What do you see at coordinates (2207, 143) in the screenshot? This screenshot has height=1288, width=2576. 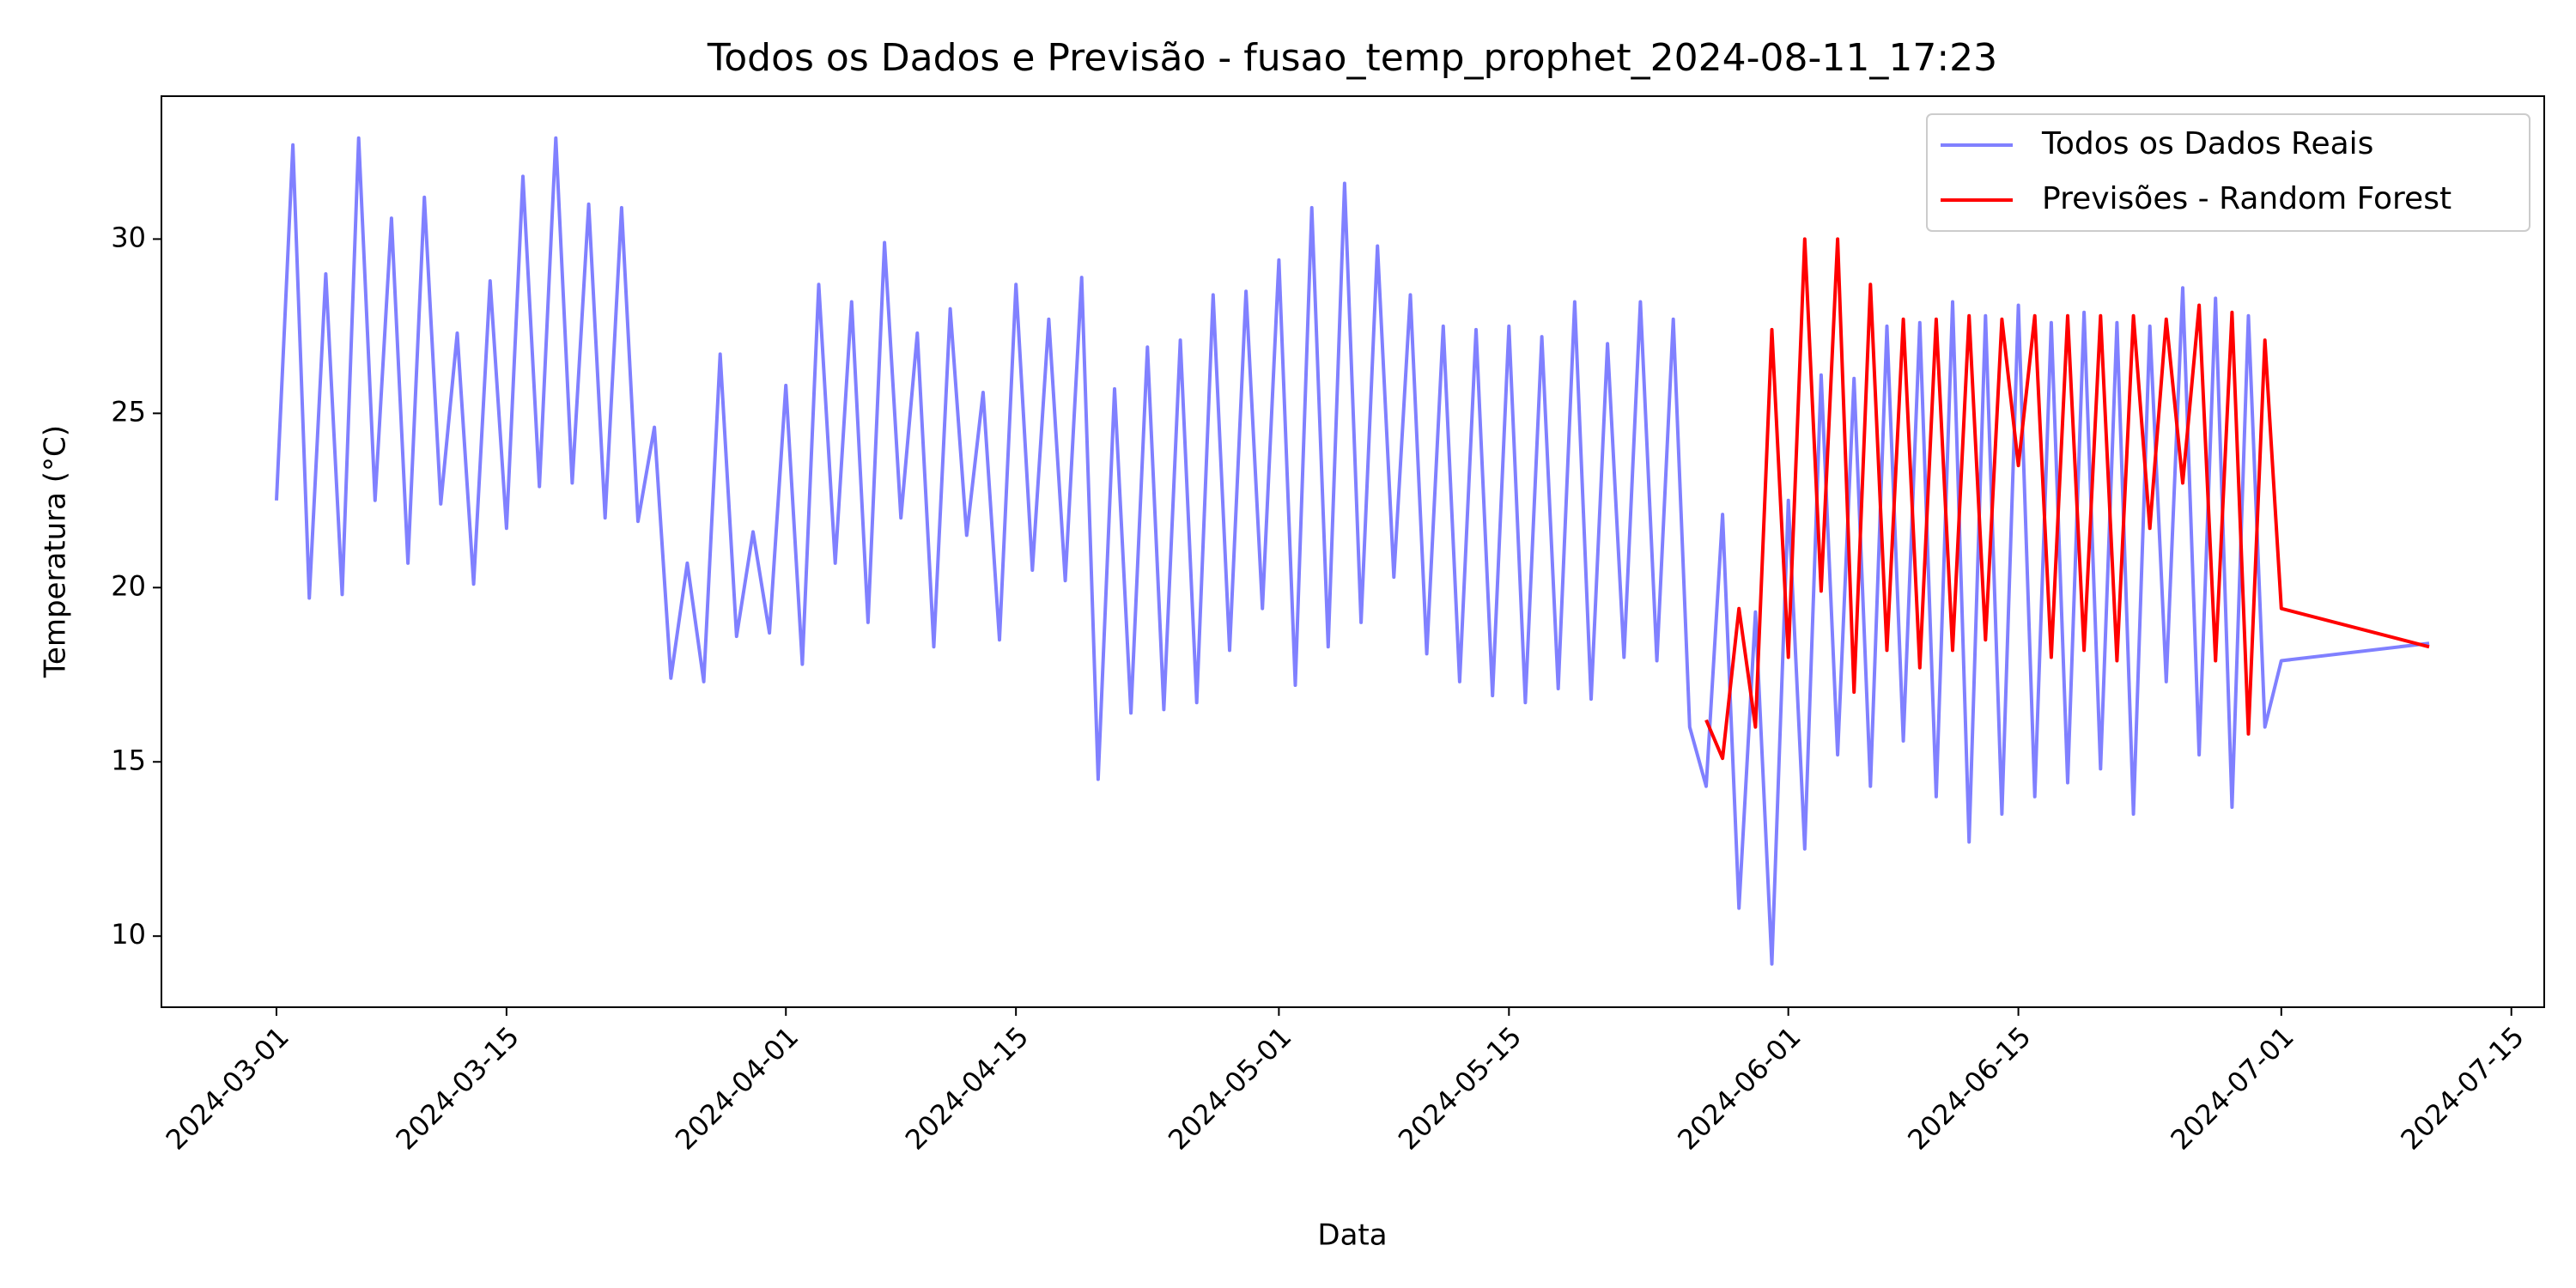 I see `legend-label: Todos os Dados Reais` at bounding box center [2207, 143].